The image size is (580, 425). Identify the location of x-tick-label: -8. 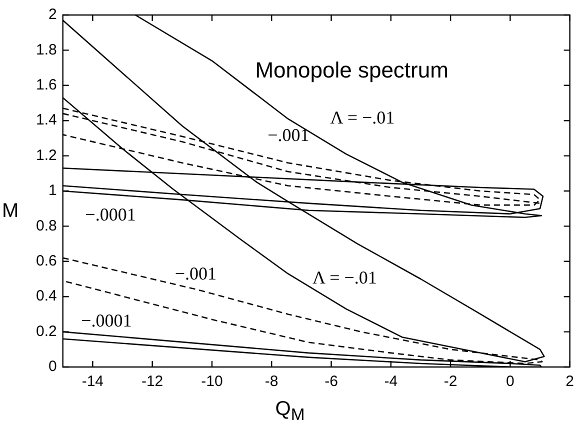
(271, 381).